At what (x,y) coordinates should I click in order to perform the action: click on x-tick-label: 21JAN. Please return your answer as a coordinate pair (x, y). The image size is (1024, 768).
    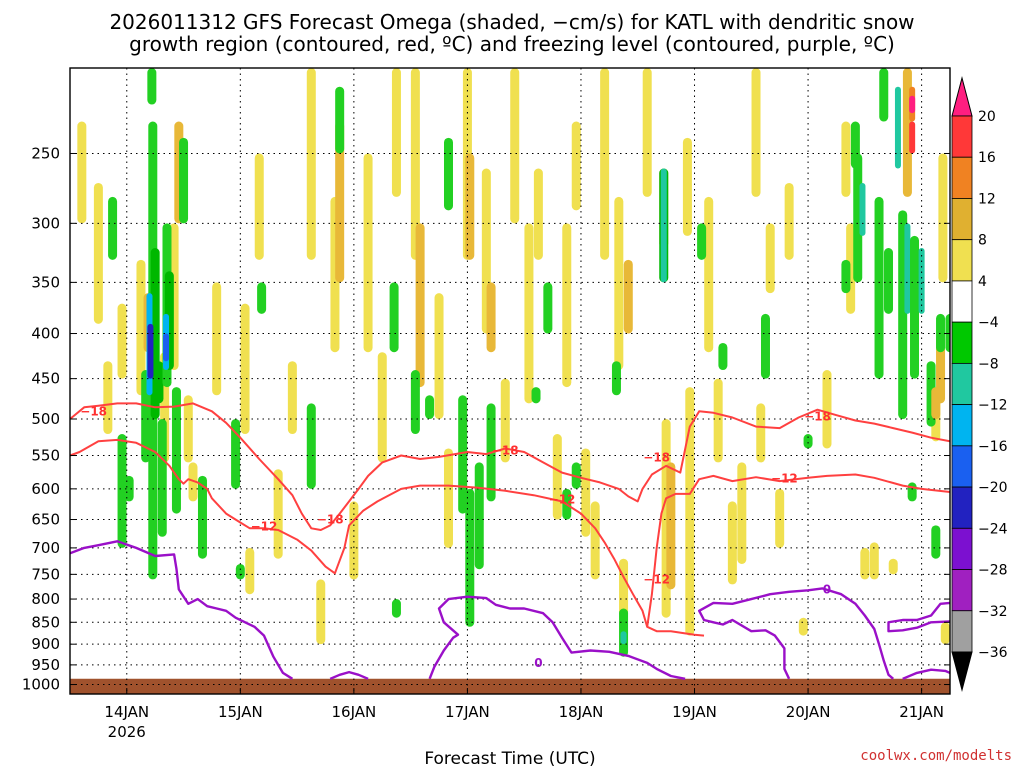
    Looking at the image, I should click on (921, 712).